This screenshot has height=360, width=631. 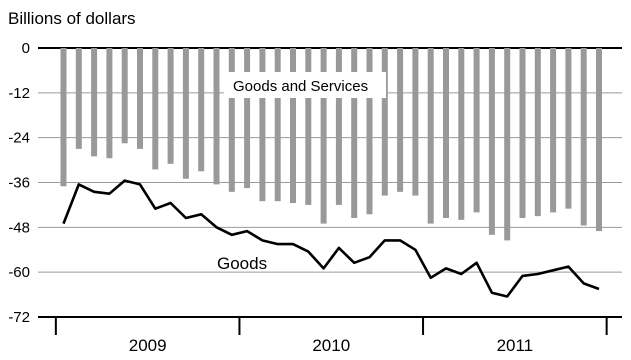 What do you see at coordinates (19, 138) in the screenshot?
I see `y-tick-label-2: -24` at bounding box center [19, 138].